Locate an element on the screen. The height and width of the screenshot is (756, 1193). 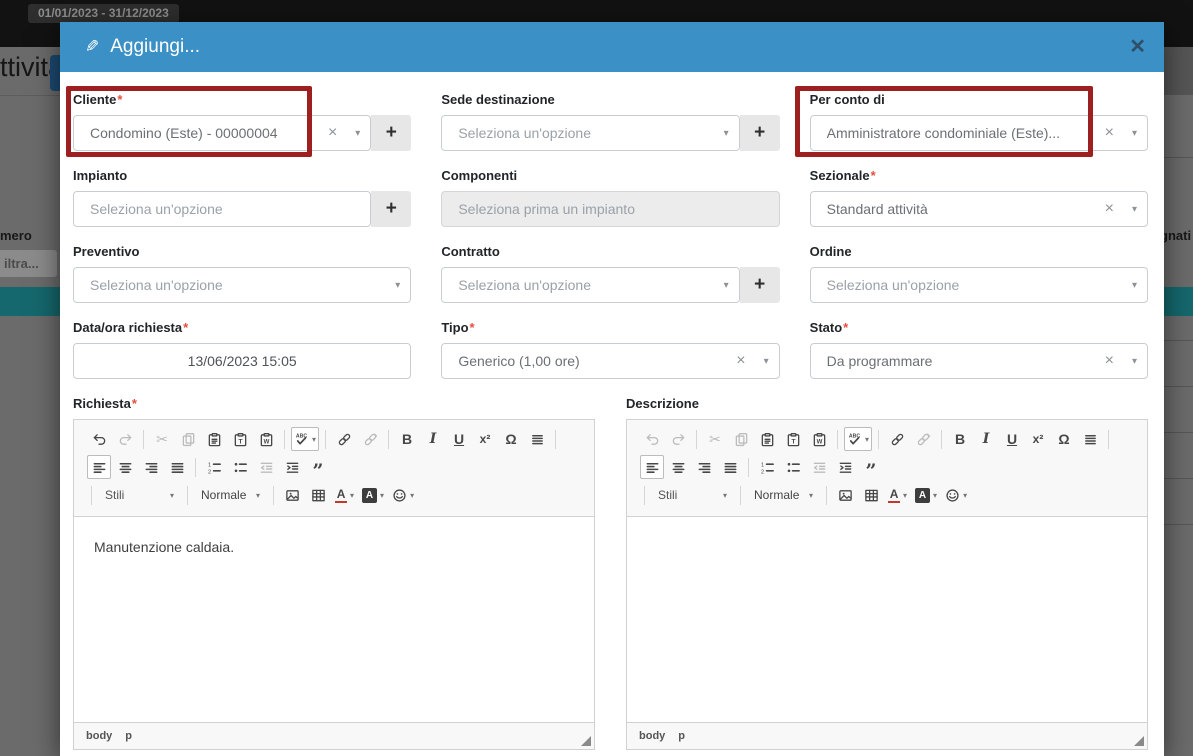
cliente-label: Cliente* is located at coordinates (98, 99).